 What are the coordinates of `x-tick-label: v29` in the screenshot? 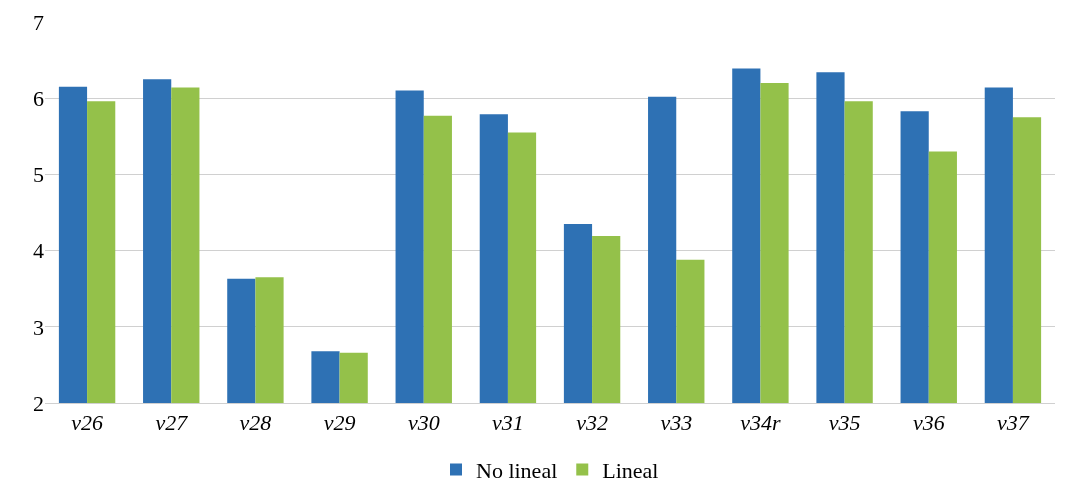 It's located at (339, 423).